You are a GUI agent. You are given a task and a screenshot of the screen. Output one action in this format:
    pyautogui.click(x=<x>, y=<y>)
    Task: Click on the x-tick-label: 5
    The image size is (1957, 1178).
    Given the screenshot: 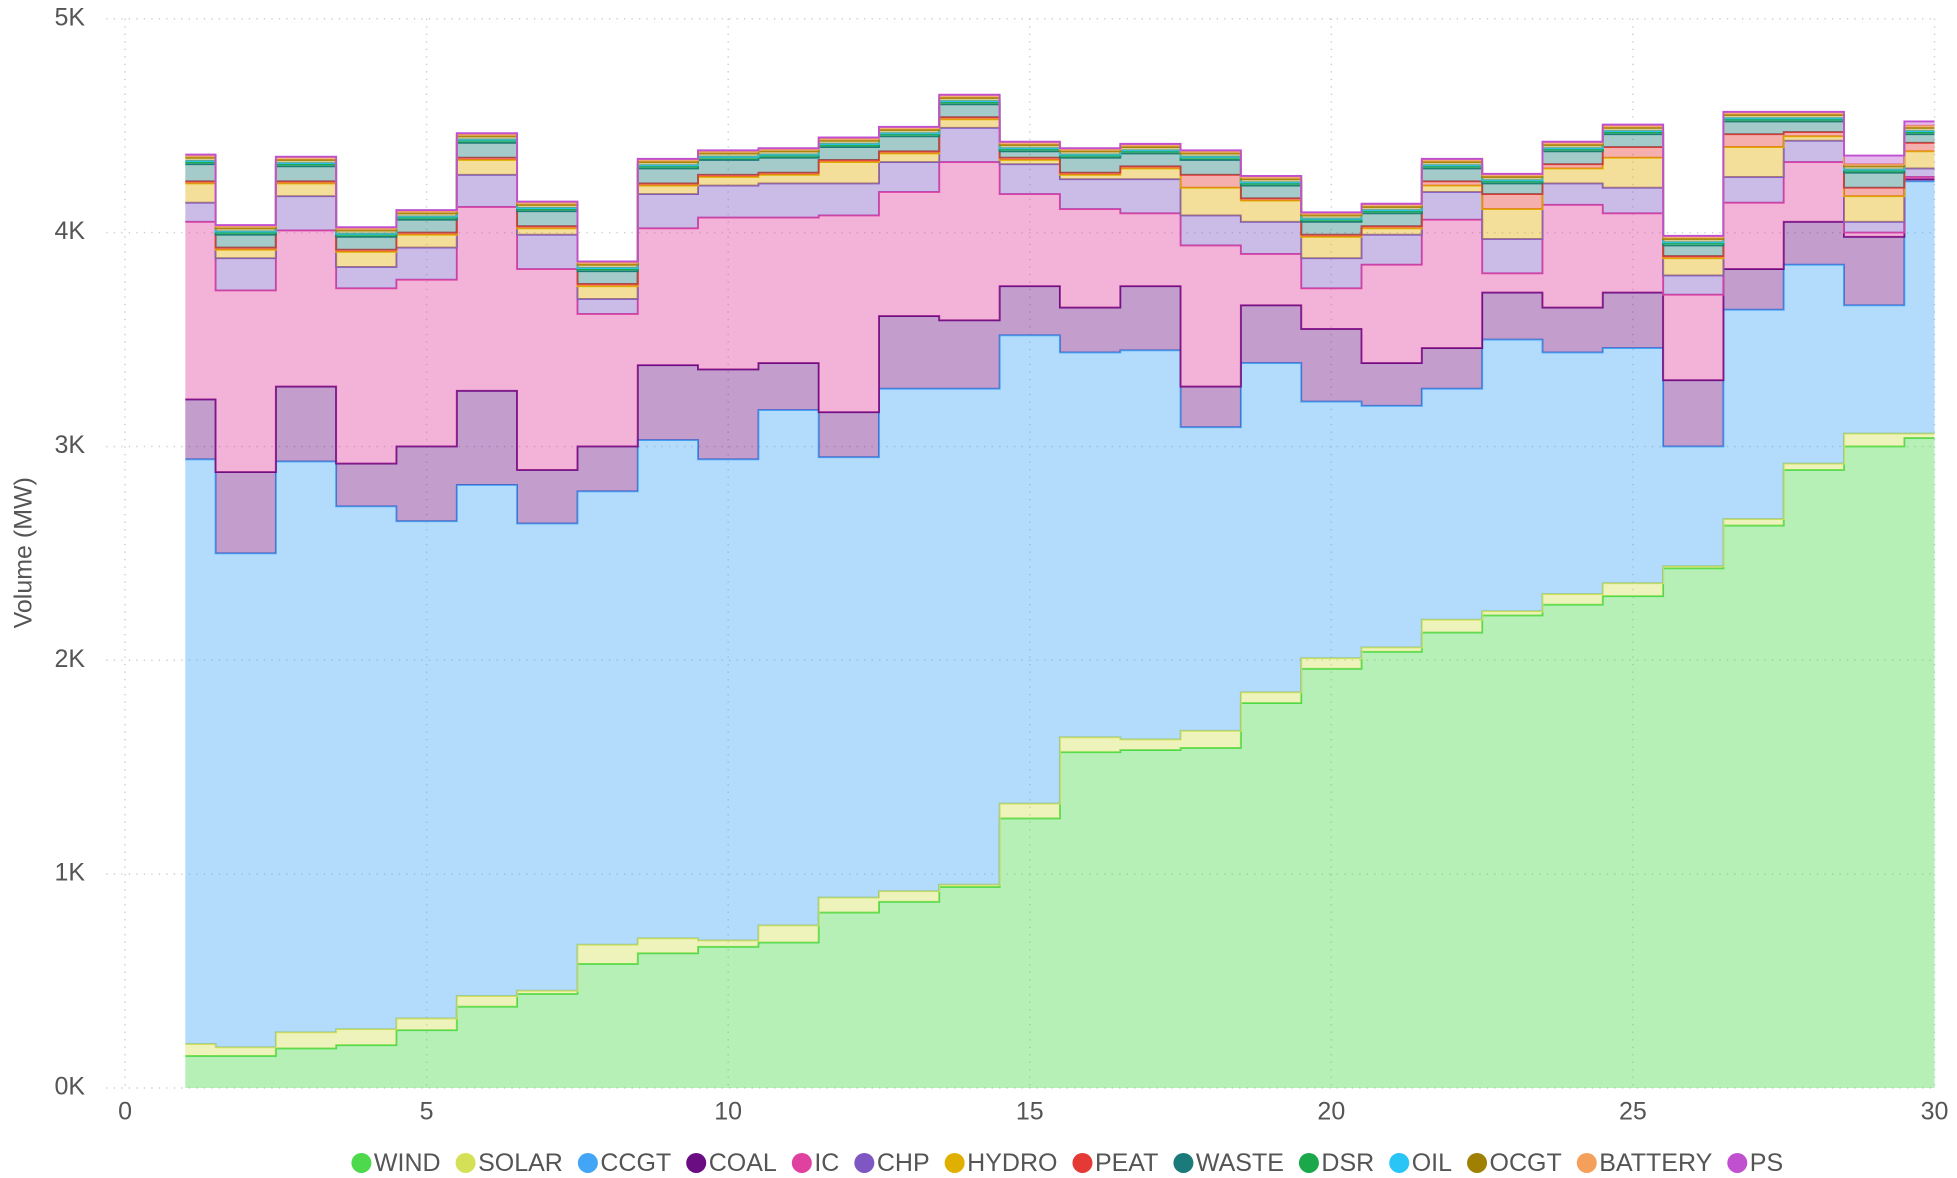 What is the action you would take?
    pyautogui.click(x=427, y=1112)
    